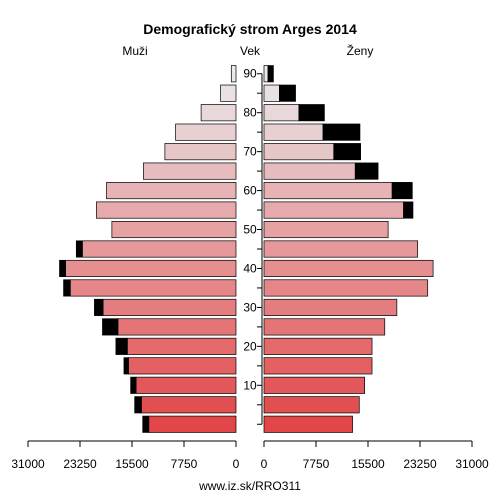 The height and width of the screenshot is (500, 500). What do you see at coordinates (250, 113) in the screenshot?
I see `age-tick-label: 80` at bounding box center [250, 113].